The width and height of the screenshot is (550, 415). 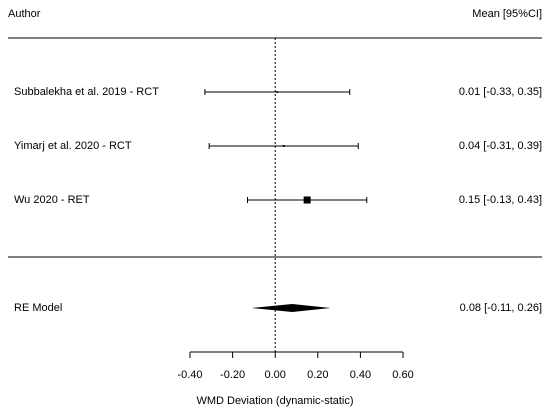 I want to click on study-label: Yimarj et al. 2020 - RCT, so click(x=73, y=146).